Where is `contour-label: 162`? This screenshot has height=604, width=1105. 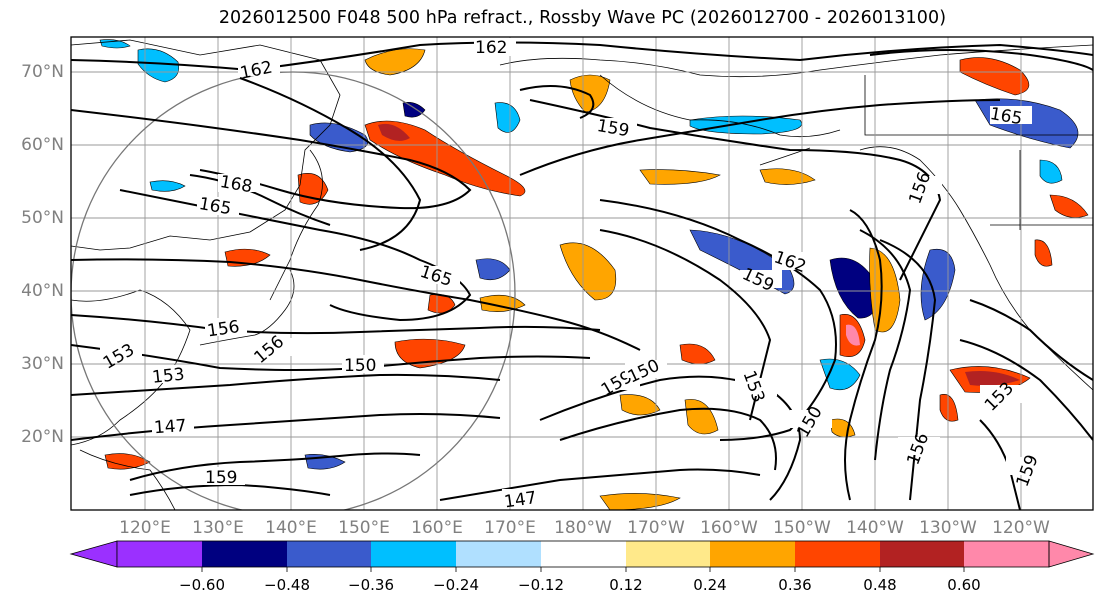
contour-label: 162 is located at coordinates (491, 48).